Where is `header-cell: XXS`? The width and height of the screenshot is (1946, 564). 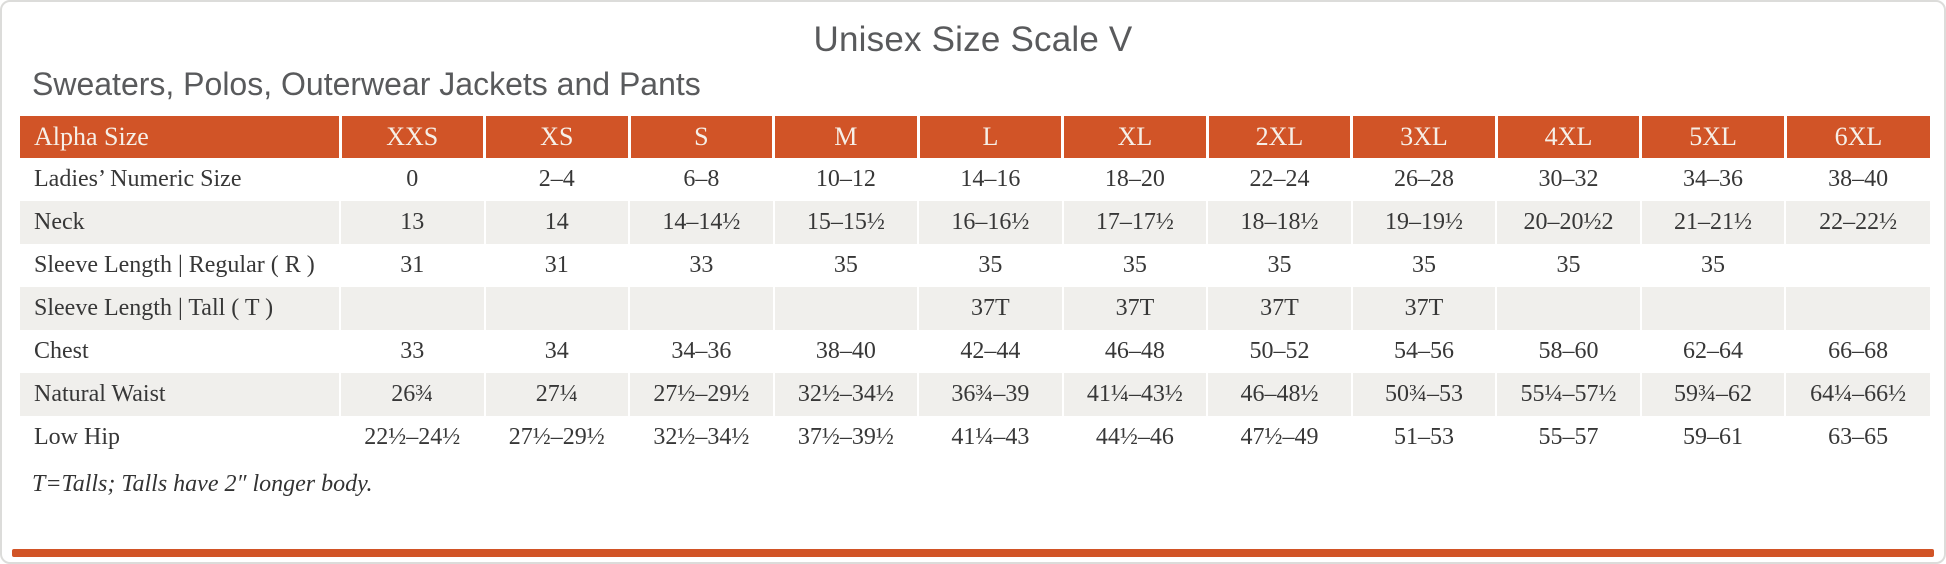 header-cell: XXS is located at coordinates (411, 137).